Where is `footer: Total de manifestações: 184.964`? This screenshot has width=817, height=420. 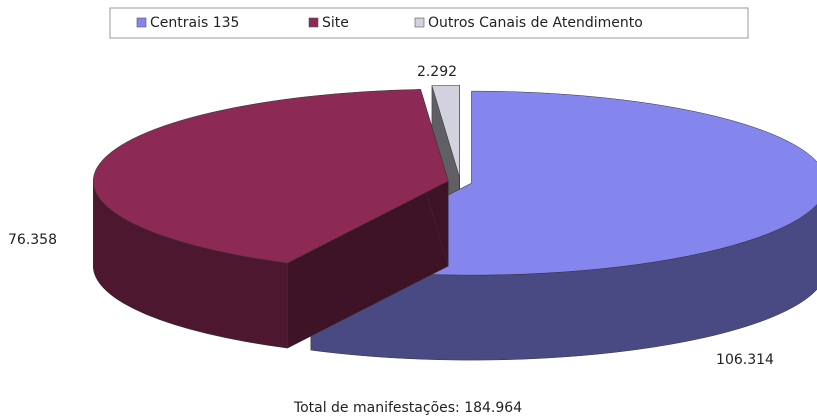
footer: Total de manifestações: 184.964 is located at coordinates (407, 408).